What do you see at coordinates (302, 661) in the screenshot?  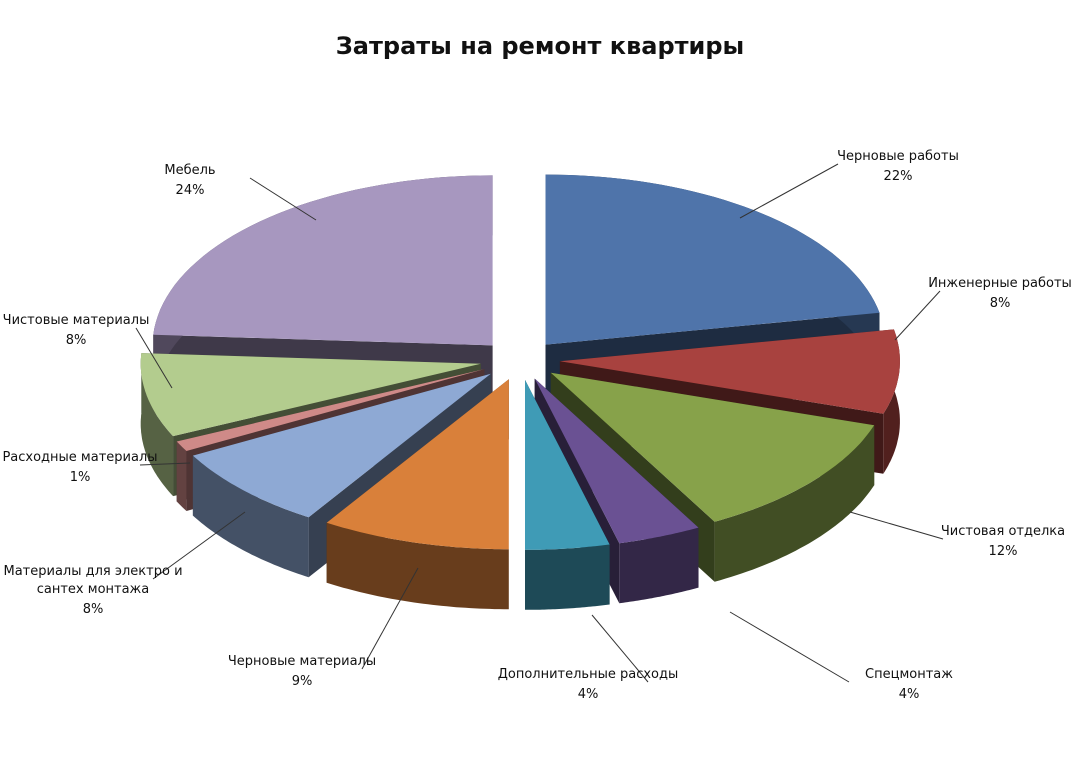 I see `category-label: Черновые материалы` at bounding box center [302, 661].